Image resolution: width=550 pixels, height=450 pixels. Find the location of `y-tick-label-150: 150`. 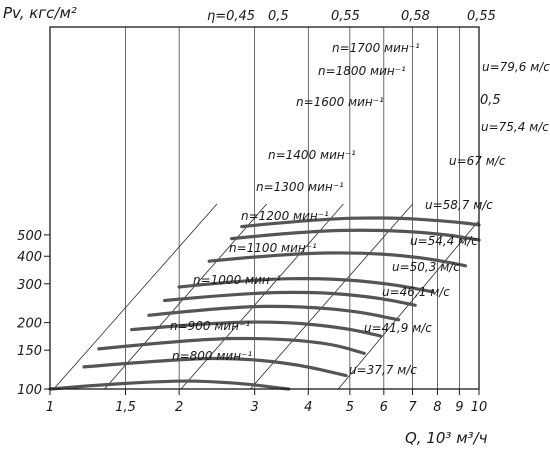

y-tick-label-150: 150 is located at coordinates (29, 351).